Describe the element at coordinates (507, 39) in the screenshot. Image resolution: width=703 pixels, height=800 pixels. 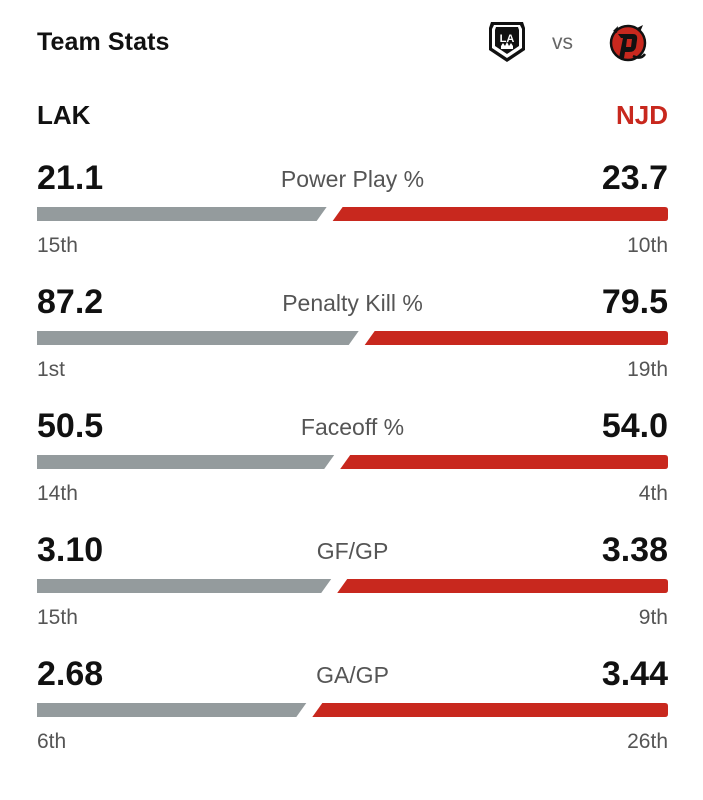
I see `la-kings-logo-text: LA` at that location.